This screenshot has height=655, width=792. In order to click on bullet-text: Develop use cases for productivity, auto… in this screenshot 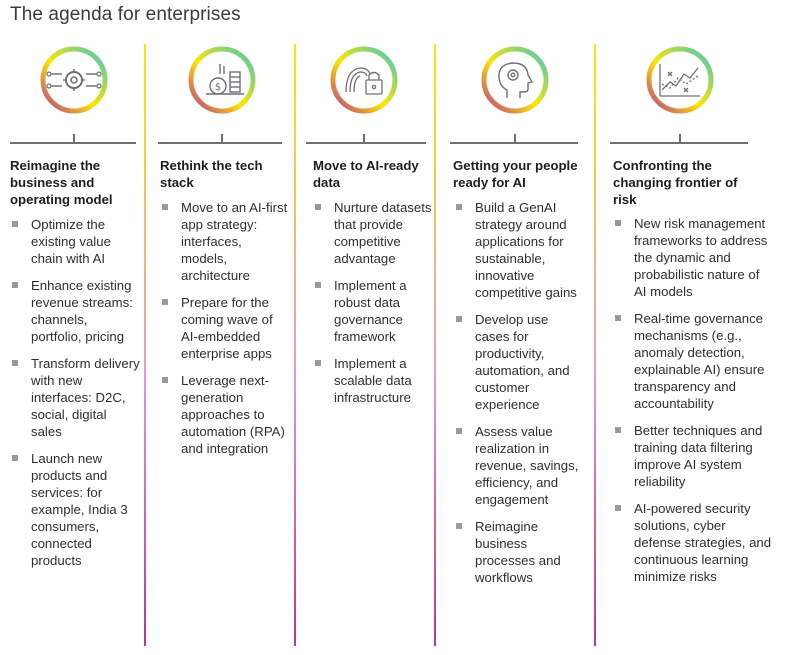, I will do `click(522, 362)`.